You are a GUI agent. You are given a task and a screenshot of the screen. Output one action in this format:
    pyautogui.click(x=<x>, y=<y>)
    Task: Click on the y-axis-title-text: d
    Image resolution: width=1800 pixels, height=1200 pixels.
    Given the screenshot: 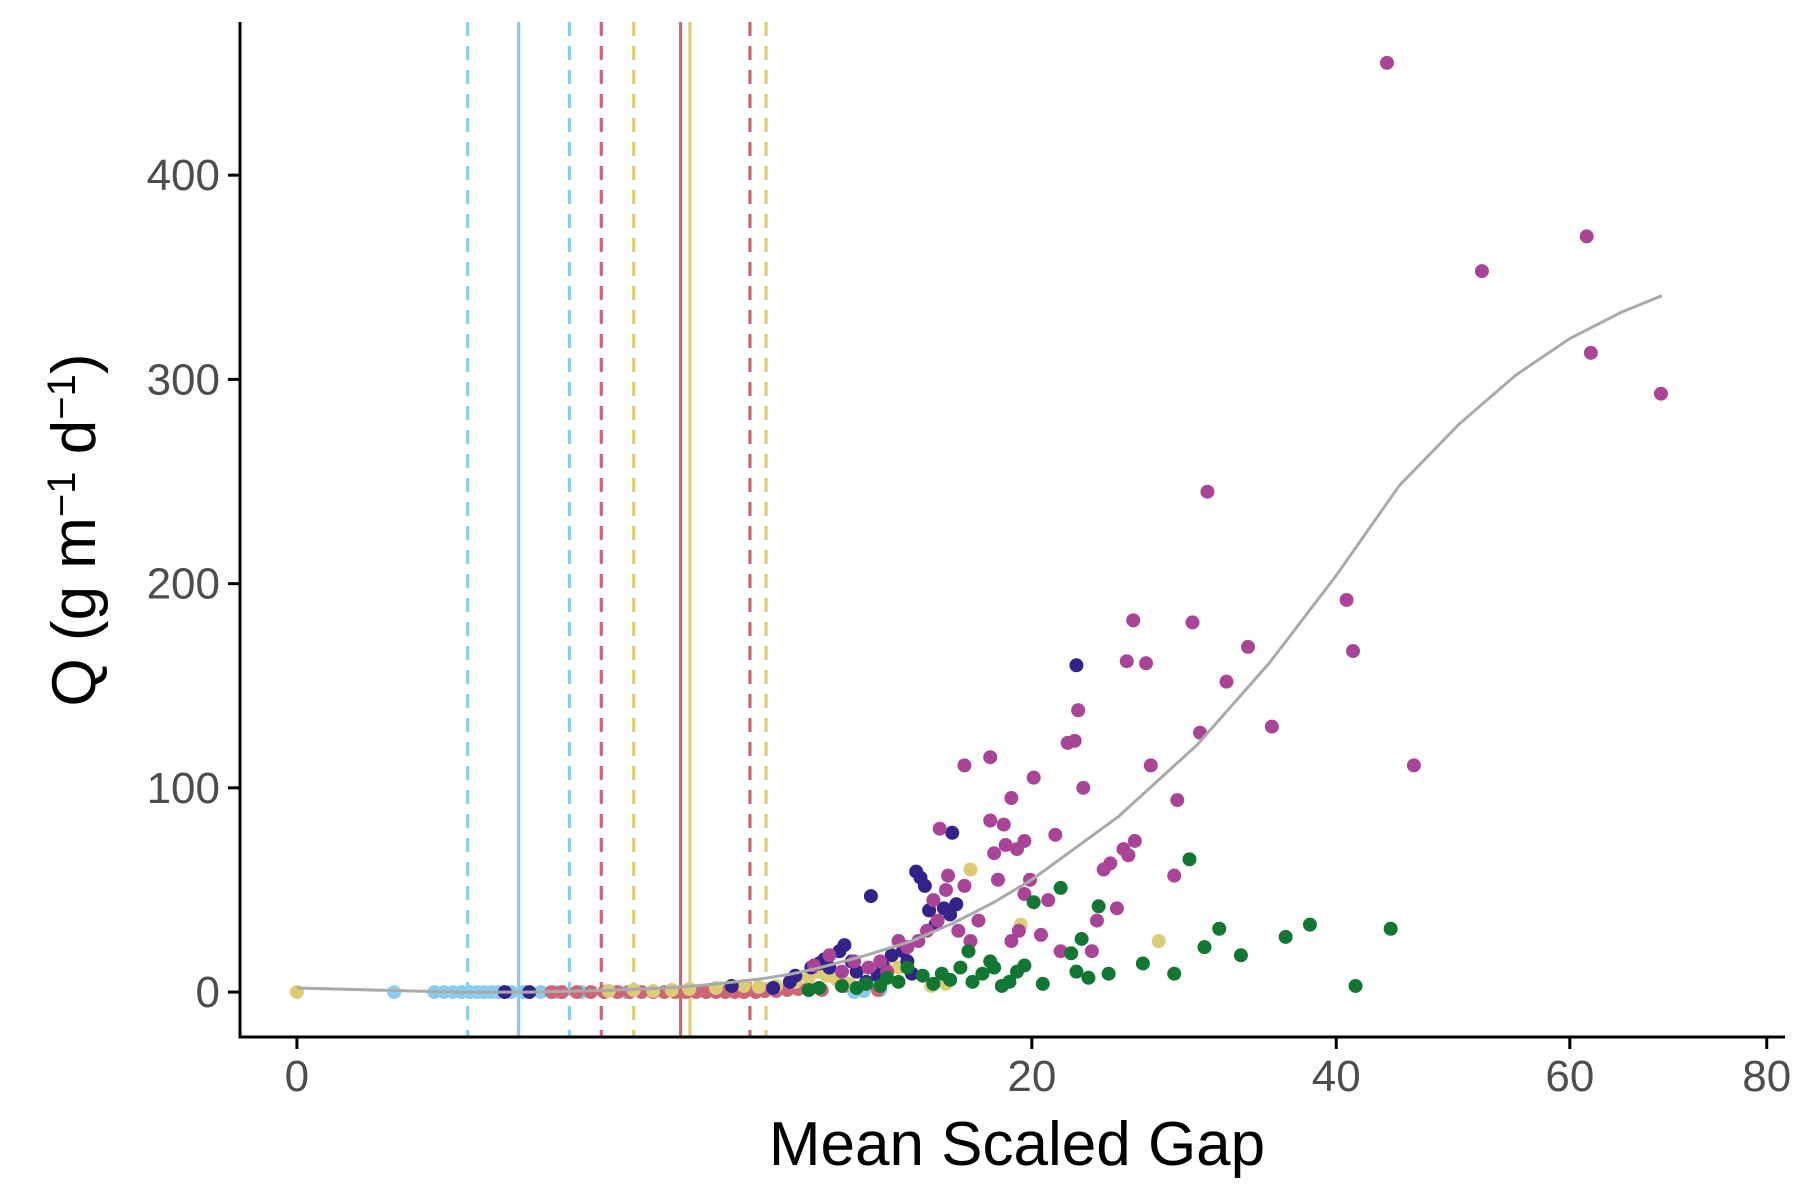 What is the action you would take?
    pyautogui.click(x=74, y=446)
    